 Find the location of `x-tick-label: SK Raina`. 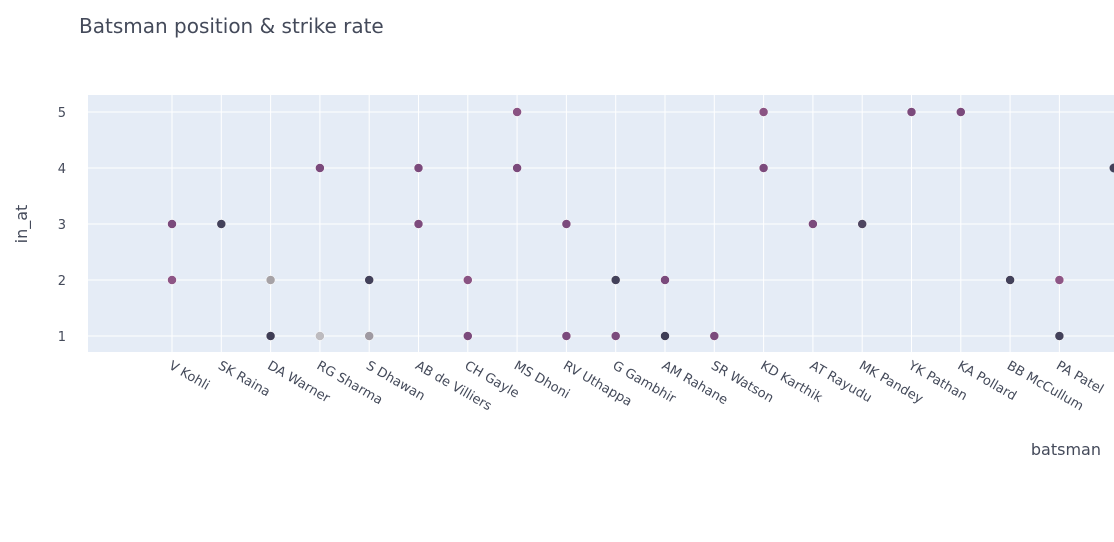

x-tick-label: SK Raina is located at coordinates (243, 379).